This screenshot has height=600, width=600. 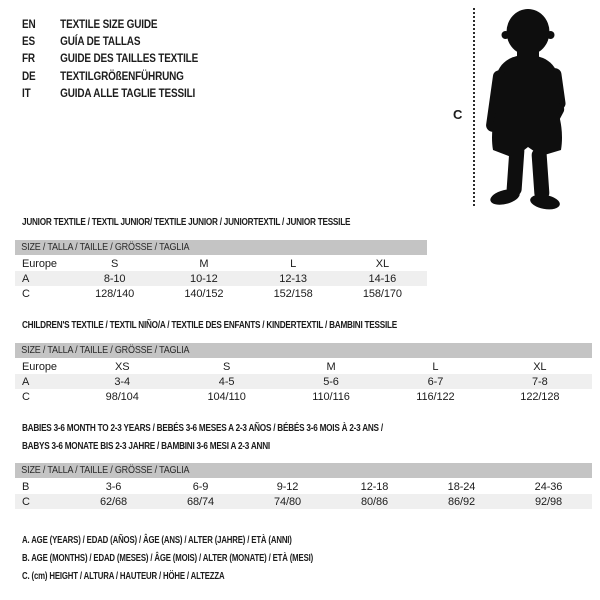 What do you see at coordinates (200, 501) in the screenshot?
I see `table-cell: 68/74` at bounding box center [200, 501].